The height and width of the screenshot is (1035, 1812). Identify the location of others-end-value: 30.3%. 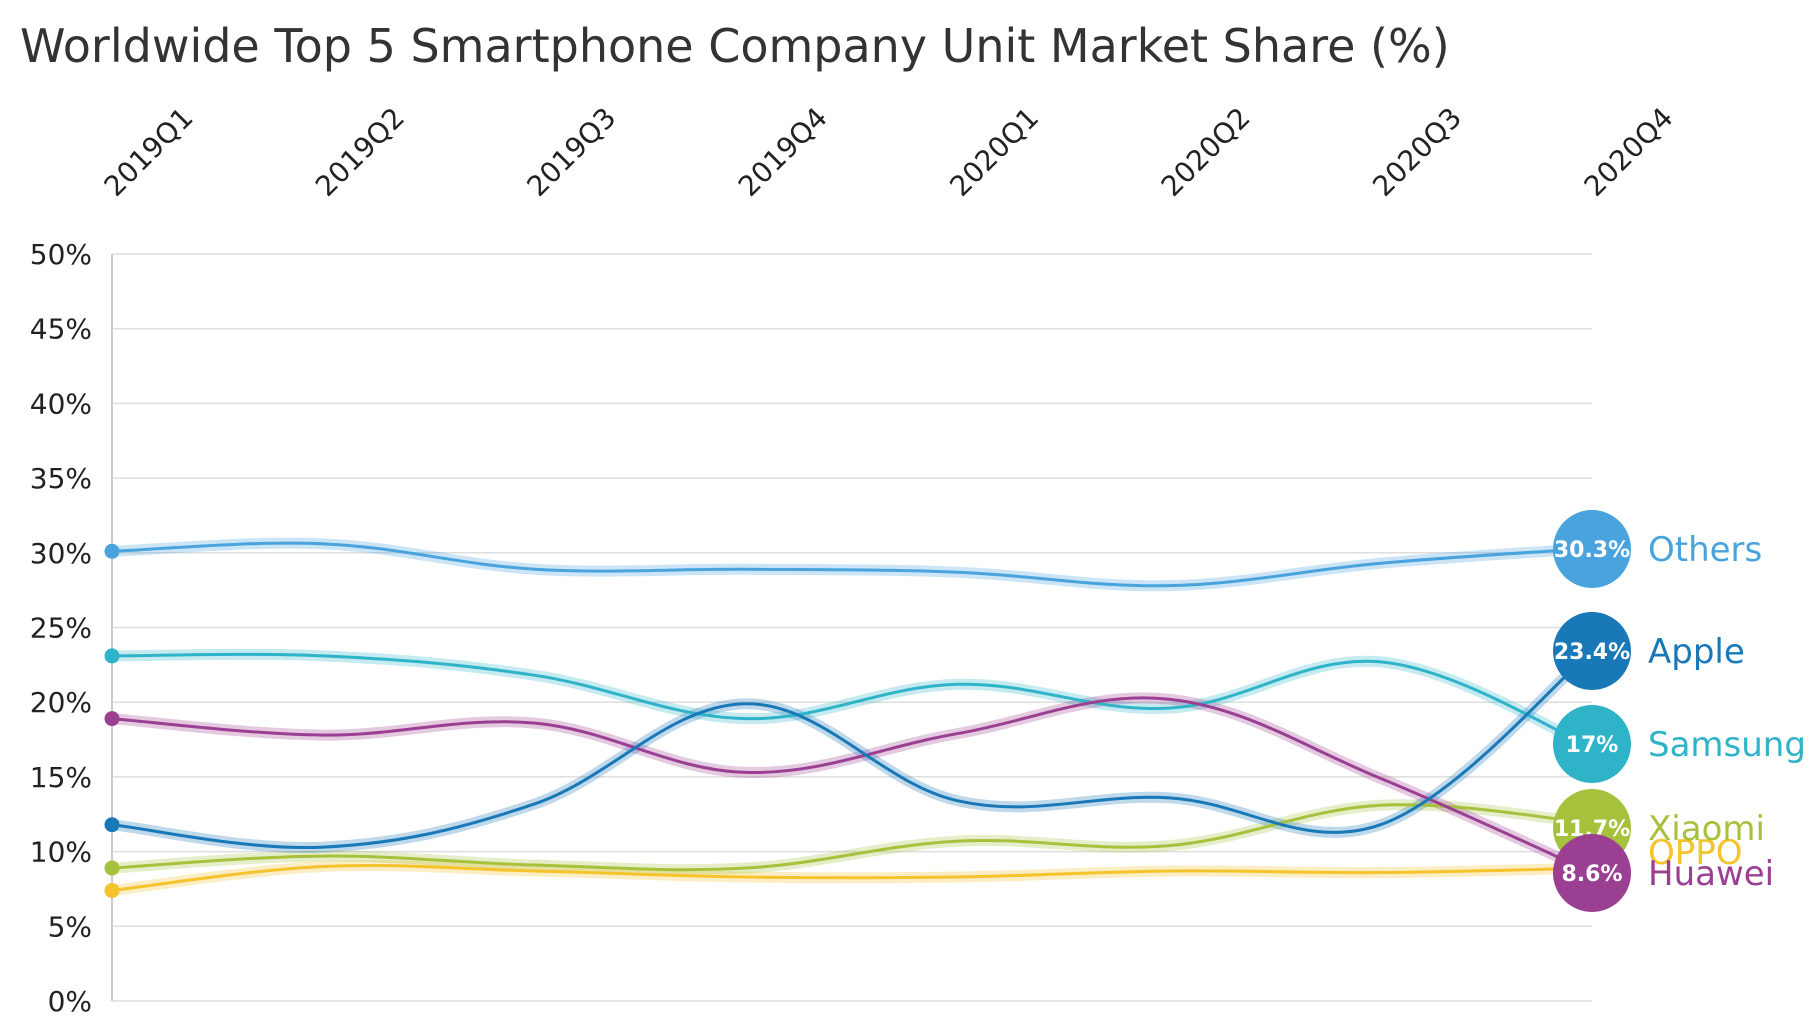
(1592, 550).